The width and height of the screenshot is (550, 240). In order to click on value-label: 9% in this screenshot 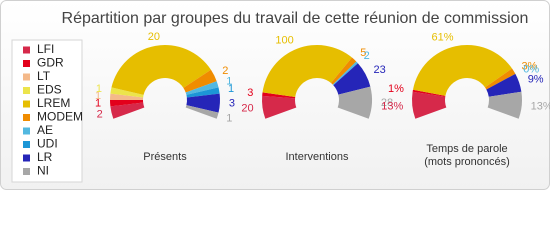, I will do `click(536, 80)`.